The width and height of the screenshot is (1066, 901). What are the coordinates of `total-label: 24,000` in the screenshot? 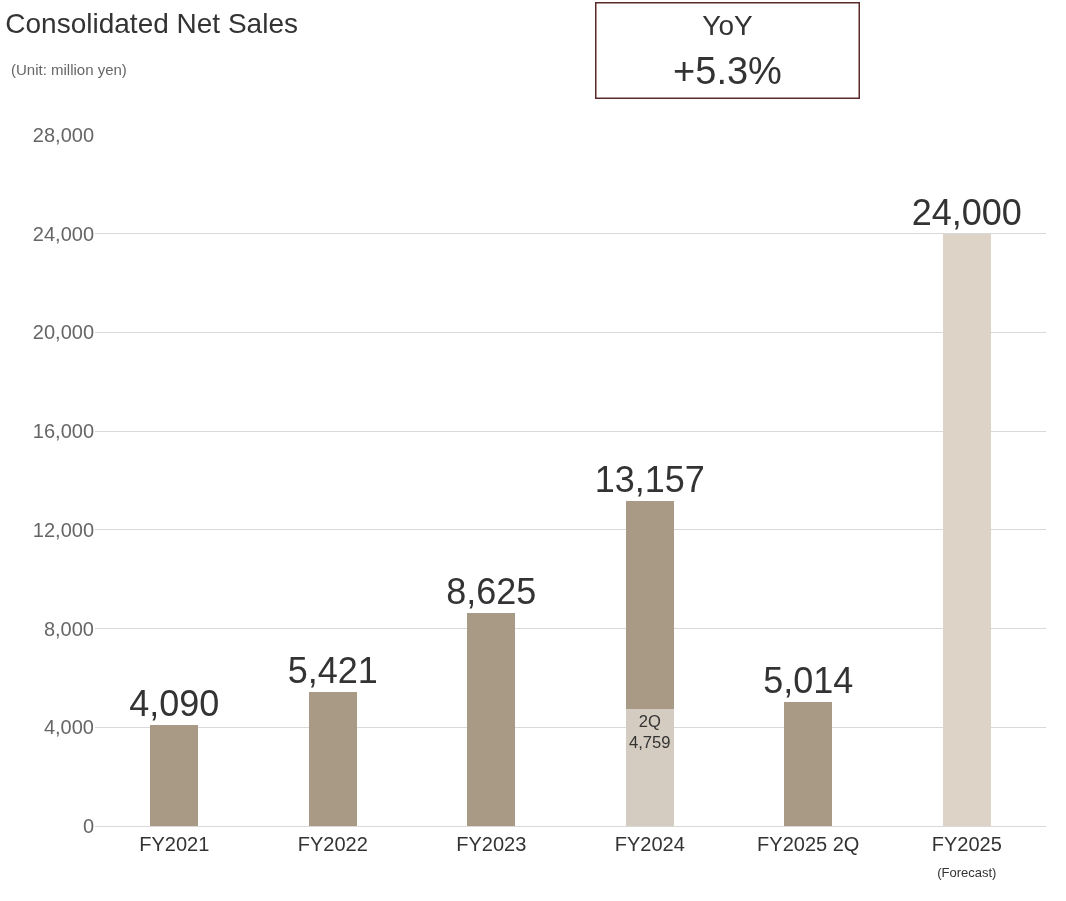 It's located at (966, 212).